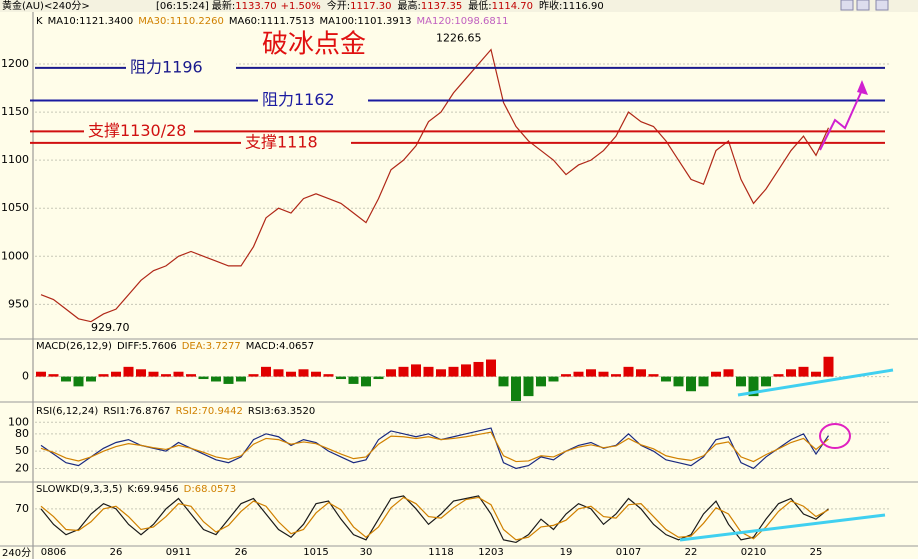 The width and height of the screenshot is (918, 559). I want to click on legend-item: MA100:1101.3913, so click(365, 21).